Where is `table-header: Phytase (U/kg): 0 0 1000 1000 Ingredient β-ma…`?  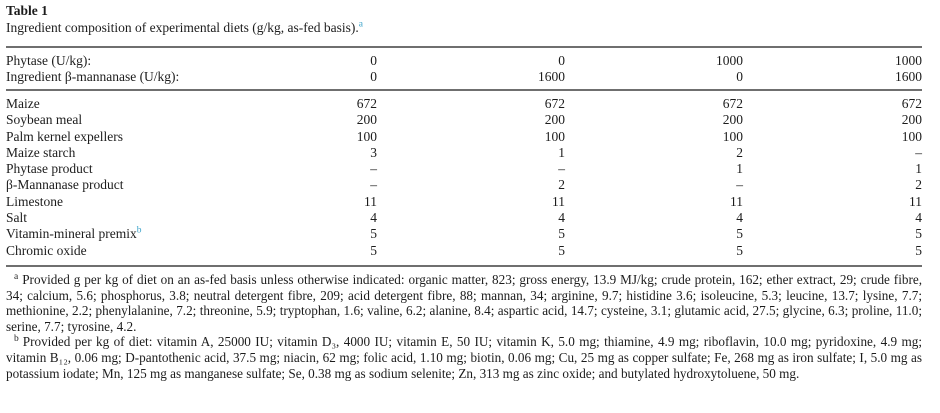
table-header: Phytase (U/kg): 0 0 1000 1000 Ingredient β-ma… is located at coordinates (464, 68).